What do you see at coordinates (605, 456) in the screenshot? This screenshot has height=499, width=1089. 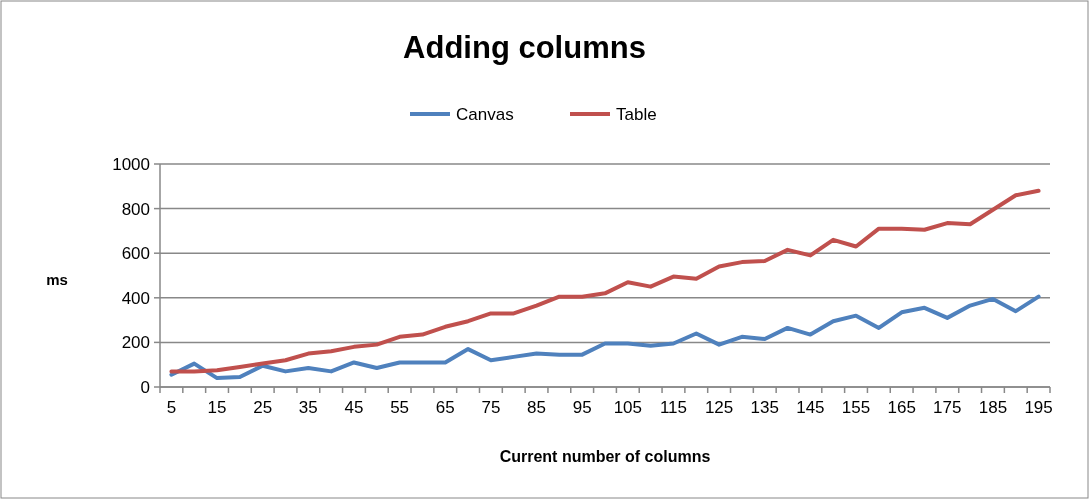 I see `x-axis-title: Current number of columns` at bounding box center [605, 456].